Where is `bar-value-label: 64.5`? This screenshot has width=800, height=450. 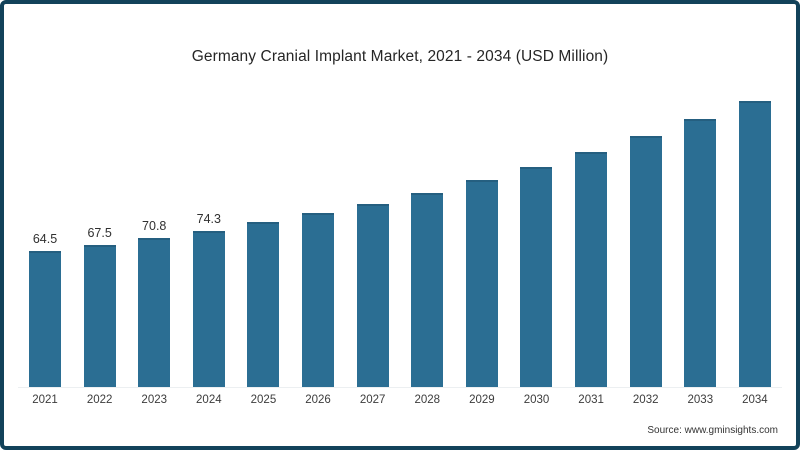
bar-value-label: 64.5 is located at coordinates (45, 239).